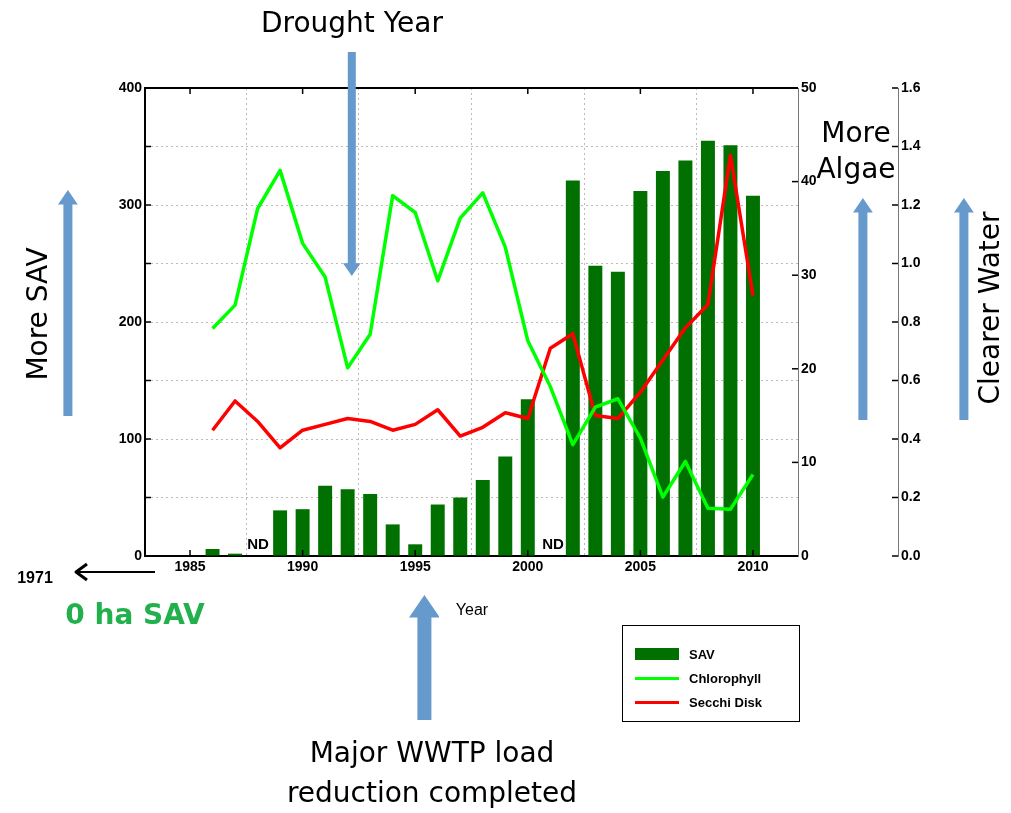 The width and height of the screenshot is (1011, 813). What do you see at coordinates (805, 554) in the screenshot?
I see `y2-tick-label: 0` at bounding box center [805, 554].